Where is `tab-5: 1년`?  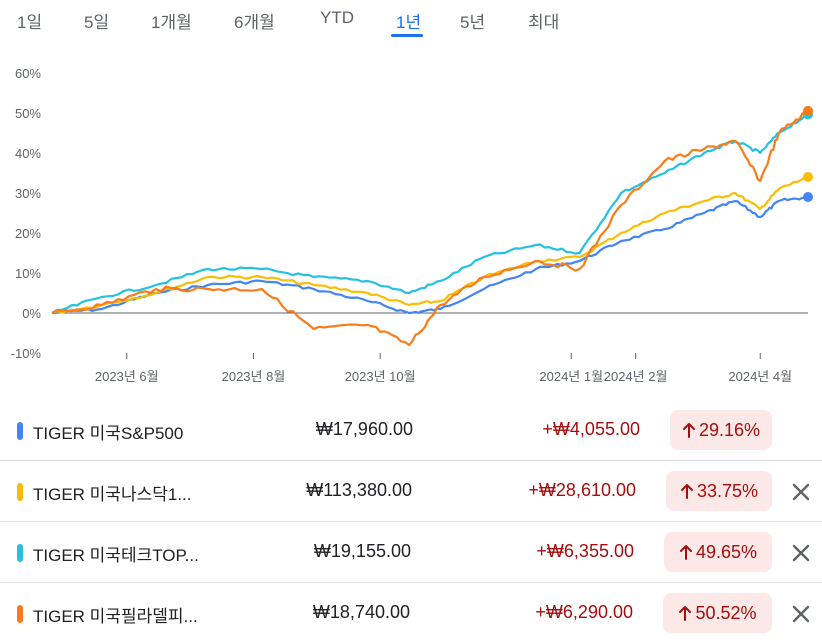 tab-5: 1년 is located at coordinates (409, 22).